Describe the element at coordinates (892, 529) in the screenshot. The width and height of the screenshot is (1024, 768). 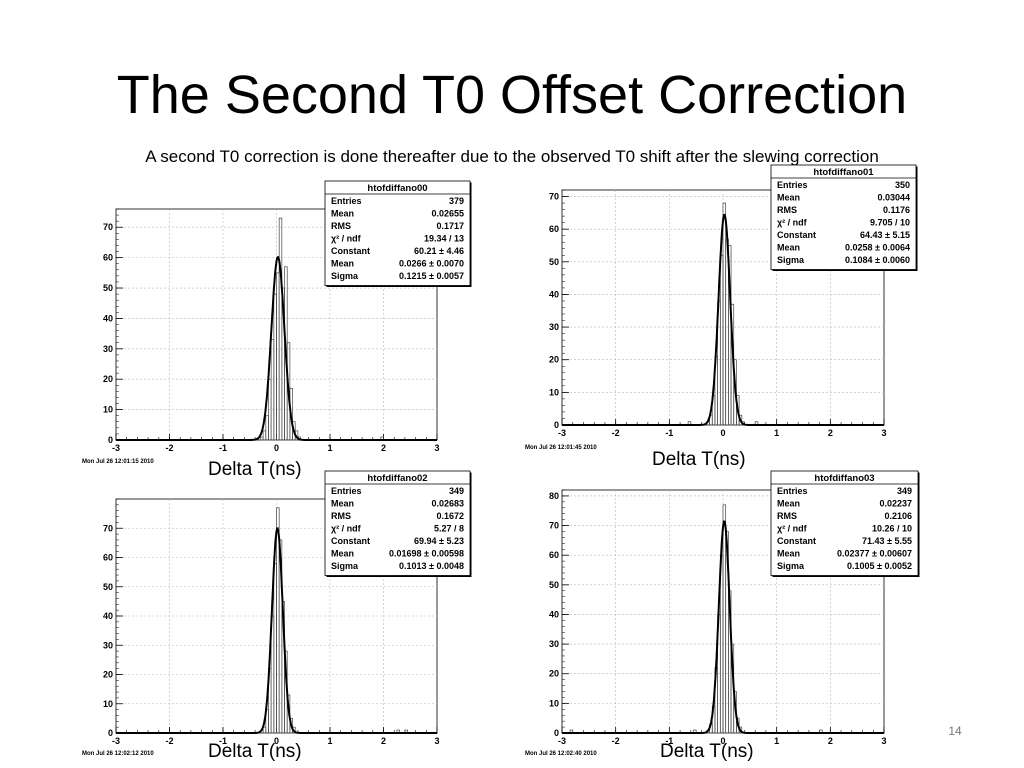
I see `stats-row-value: 10.26 / 10` at that location.